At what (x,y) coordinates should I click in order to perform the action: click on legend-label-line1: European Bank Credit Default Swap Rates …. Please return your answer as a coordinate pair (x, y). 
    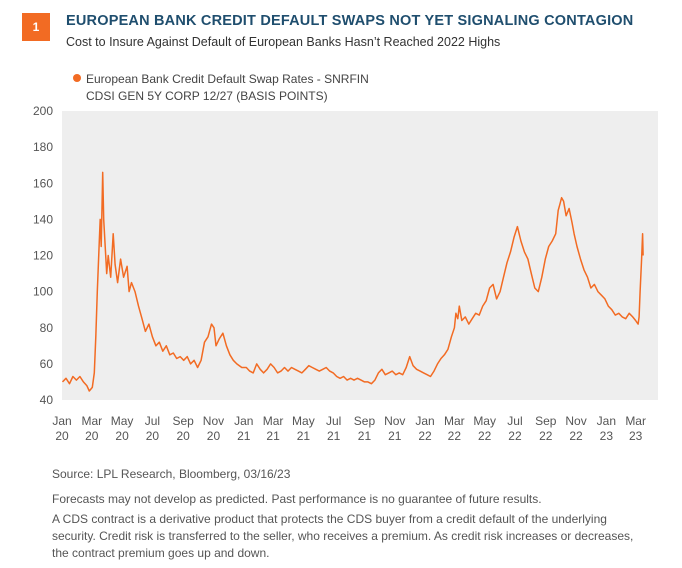
    Looking at the image, I should click on (227, 79).